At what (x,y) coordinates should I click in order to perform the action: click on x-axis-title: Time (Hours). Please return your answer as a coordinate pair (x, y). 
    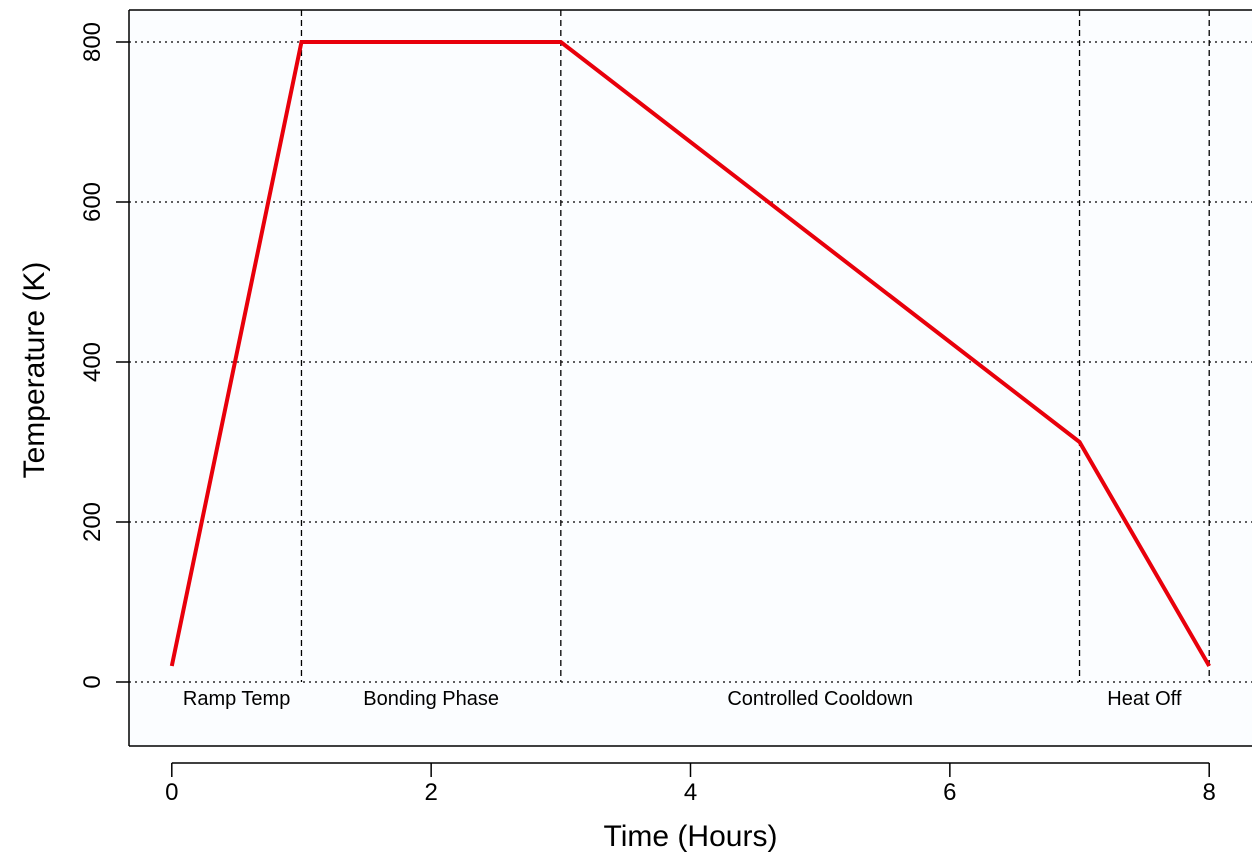
    Looking at the image, I should click on (691, 836).